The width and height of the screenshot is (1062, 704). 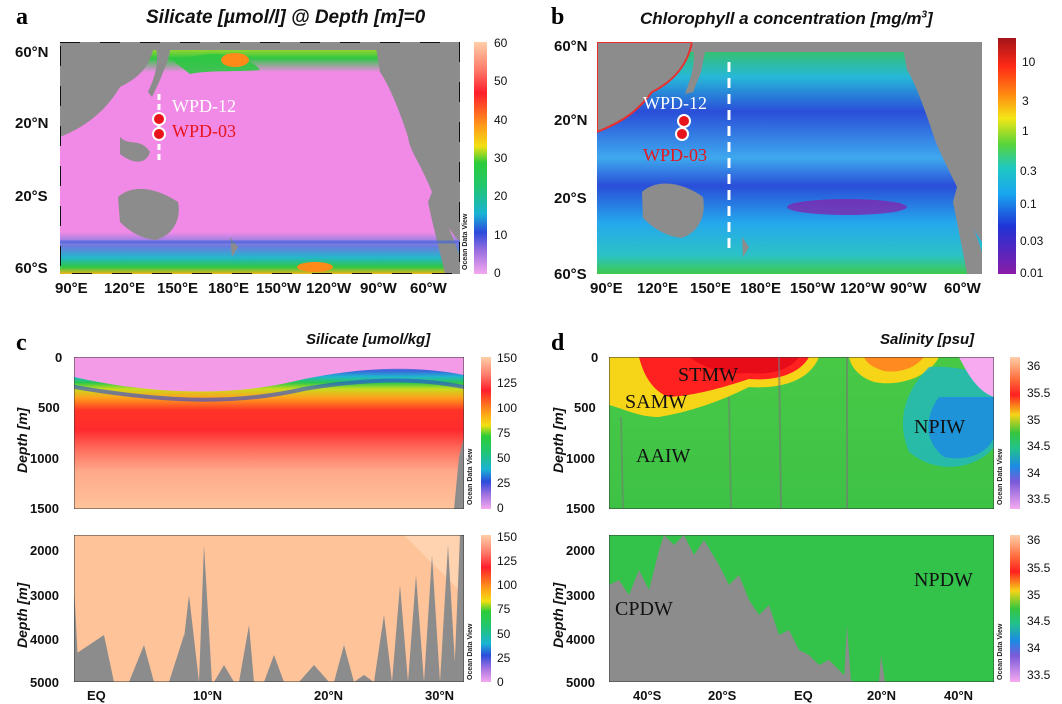 I want to click on silicate-surface-map, so click(x=260, y=158).